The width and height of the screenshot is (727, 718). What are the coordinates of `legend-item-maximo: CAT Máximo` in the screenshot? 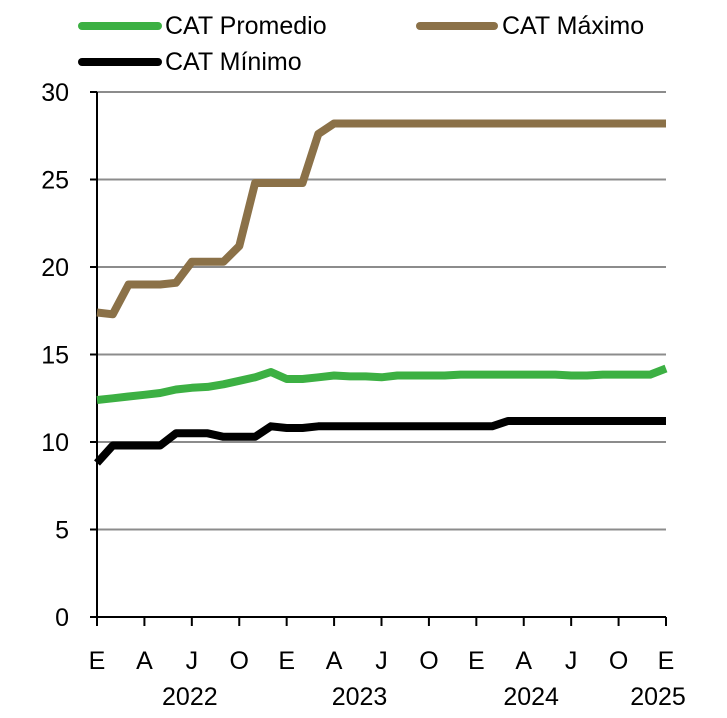 It's located at (530, 26).